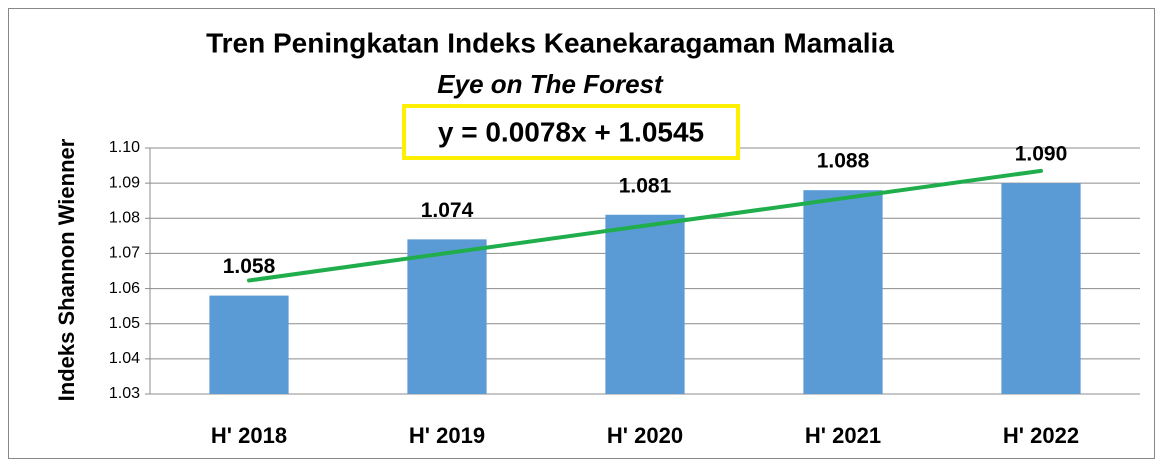 The image size is (1162, 467). What do you see at coordinates (843, 161) in the screenshot?
I see `data-label: 1.088` at bounding box center [843, 161].